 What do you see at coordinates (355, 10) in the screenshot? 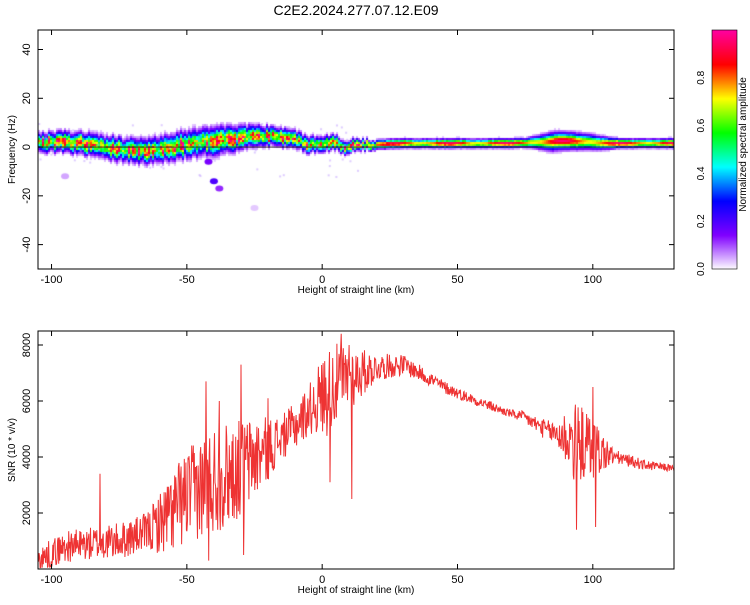
I see `figure-title: C2E2.2024.277.07.12.E09` at bounding box center [355, 10].